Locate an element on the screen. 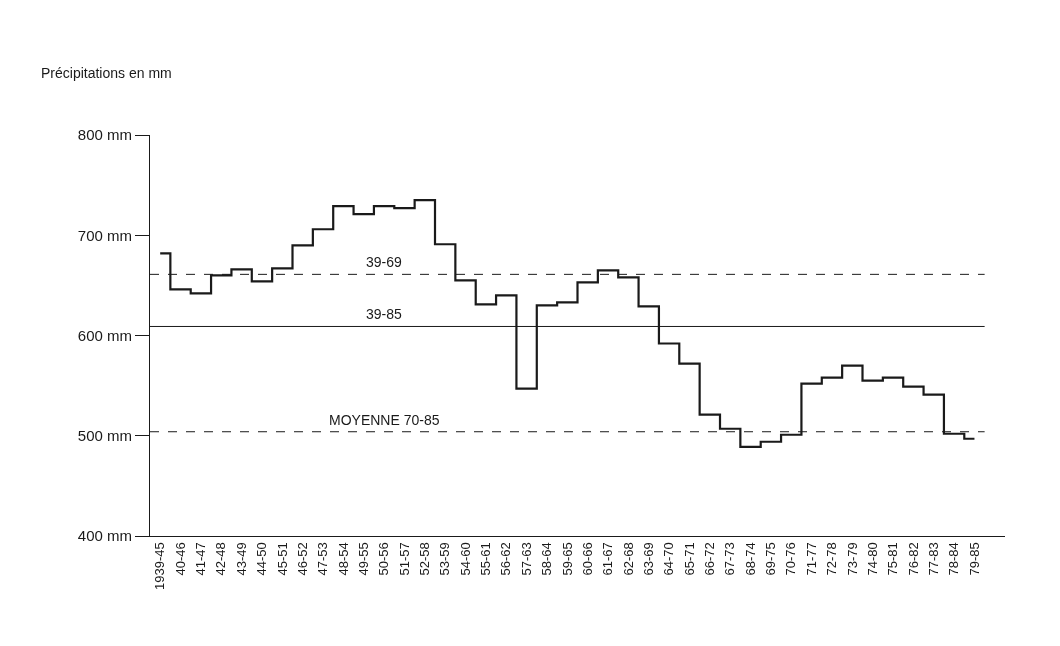 Image resolution: width=1060 pixels, height=646 pixels. x-tick-label: 75-81 is located at coordinates (893, 559).